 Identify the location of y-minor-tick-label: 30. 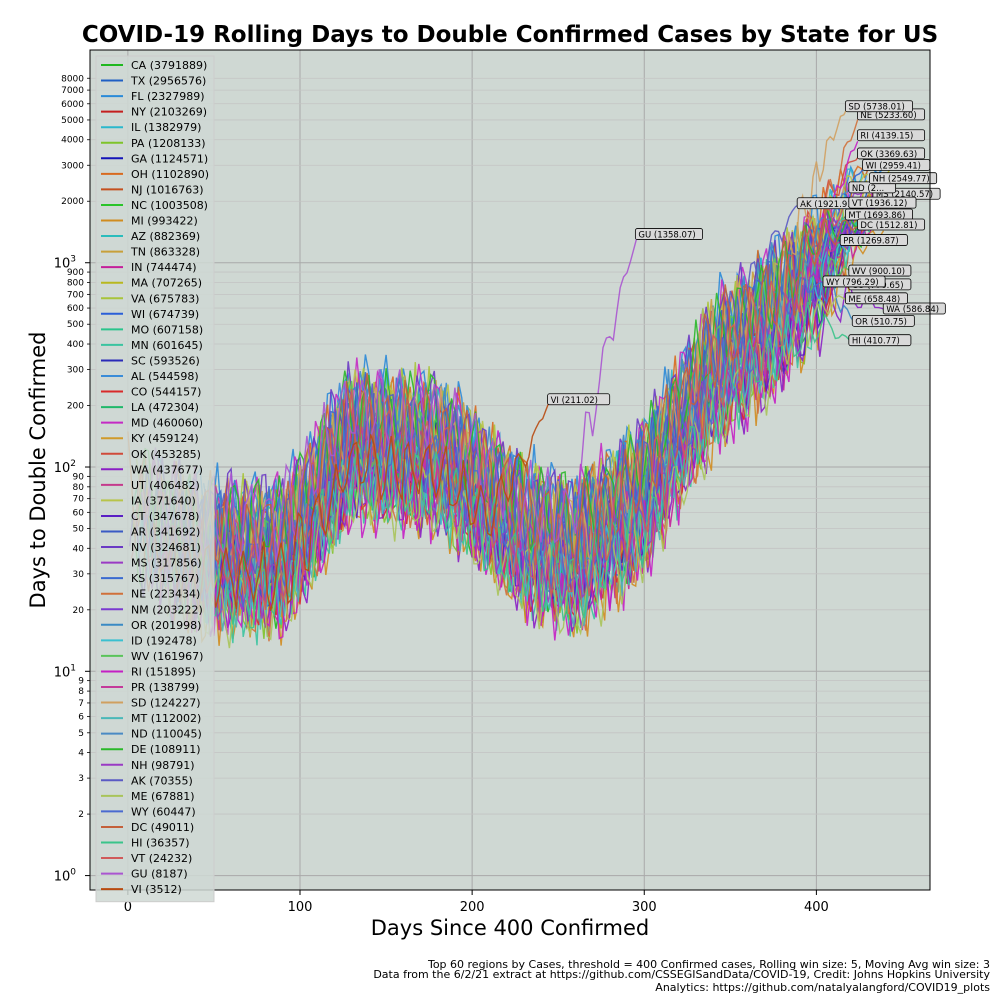
(79, 575).